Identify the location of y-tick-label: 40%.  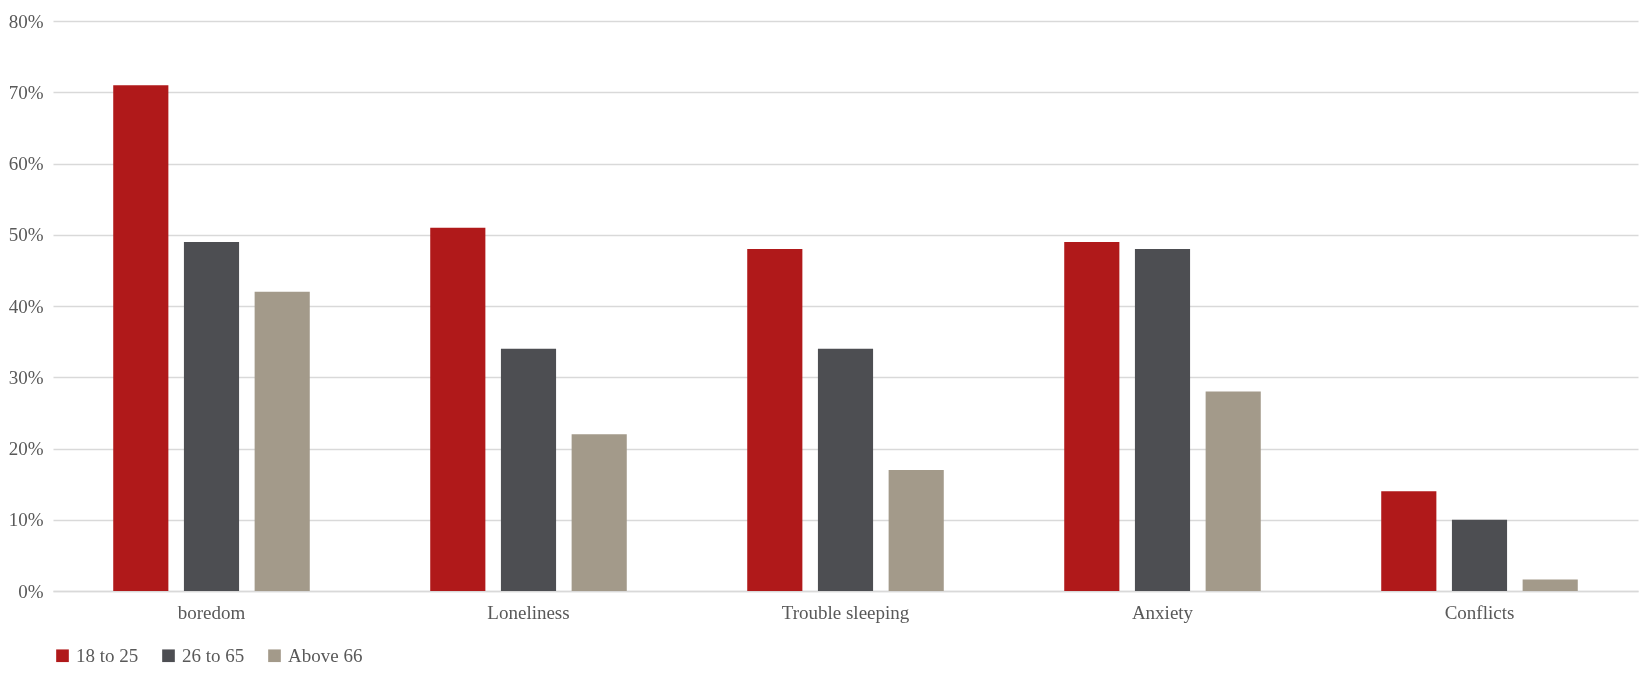
(26, 306).